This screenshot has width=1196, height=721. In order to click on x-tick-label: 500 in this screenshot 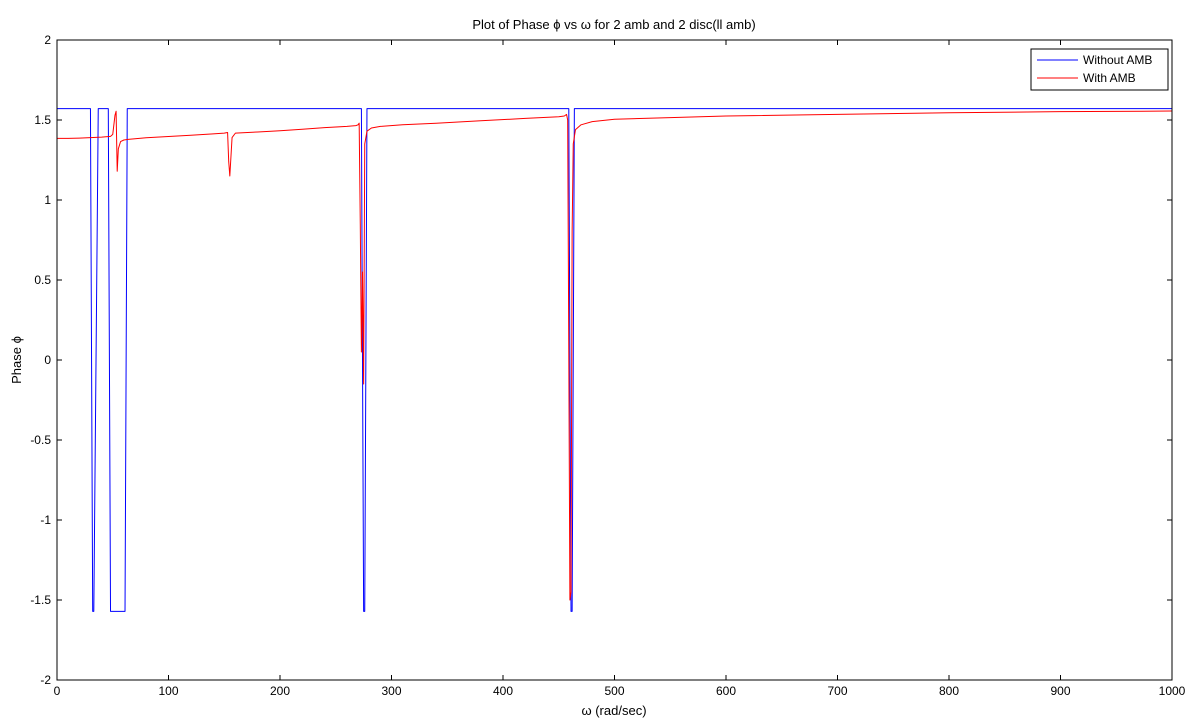, I will do `click(614, 691)`.